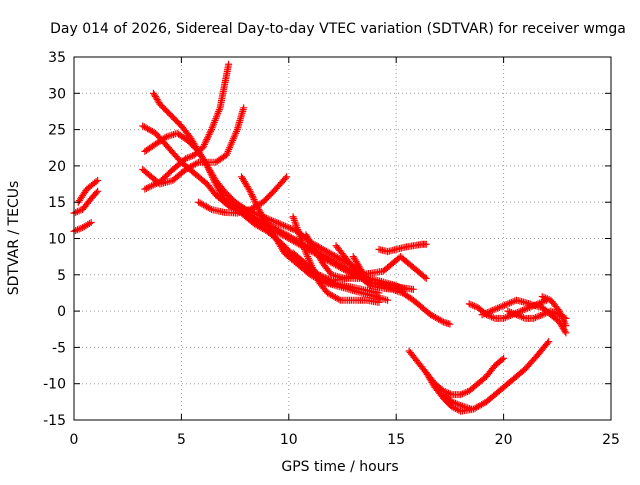  What do you see at coordinates (611, 440) in the screenshot?
I see `x-tick-label: 25` at bounding box center [611, 440].